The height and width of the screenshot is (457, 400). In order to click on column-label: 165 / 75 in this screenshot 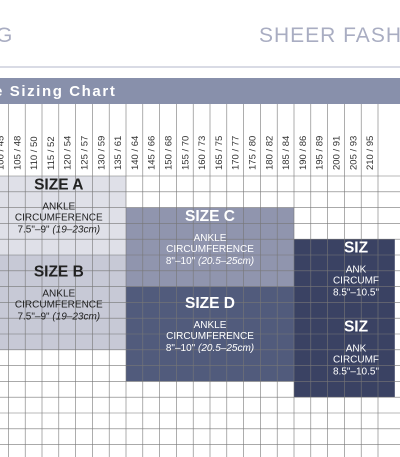, I will do `click(219, 153)`.